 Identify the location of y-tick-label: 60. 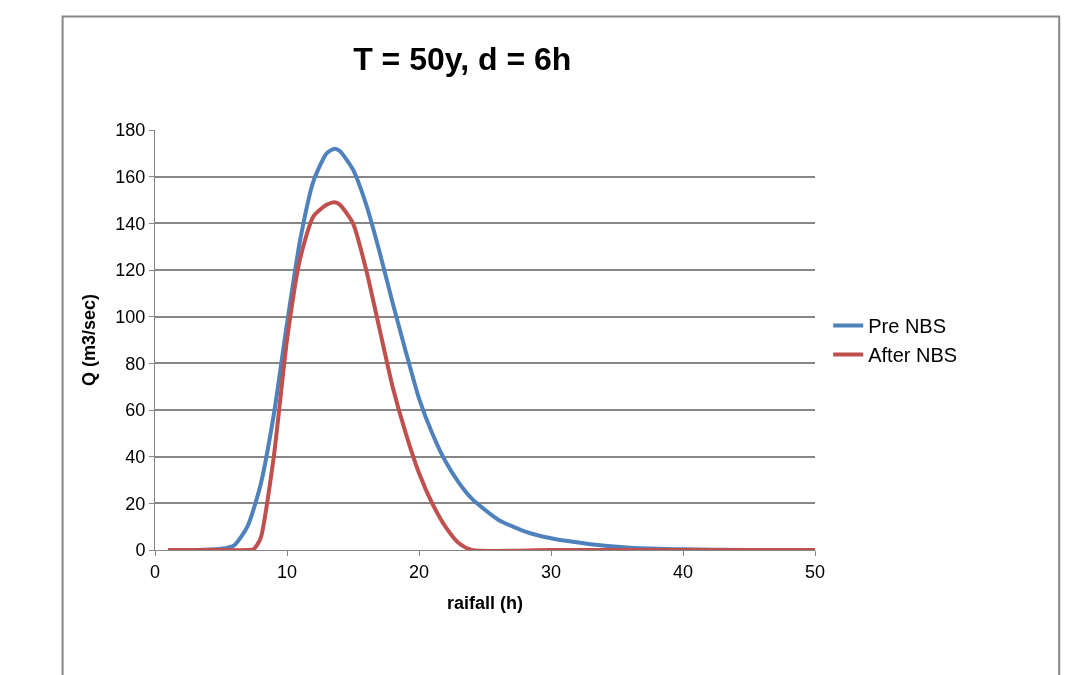
(135, 410).